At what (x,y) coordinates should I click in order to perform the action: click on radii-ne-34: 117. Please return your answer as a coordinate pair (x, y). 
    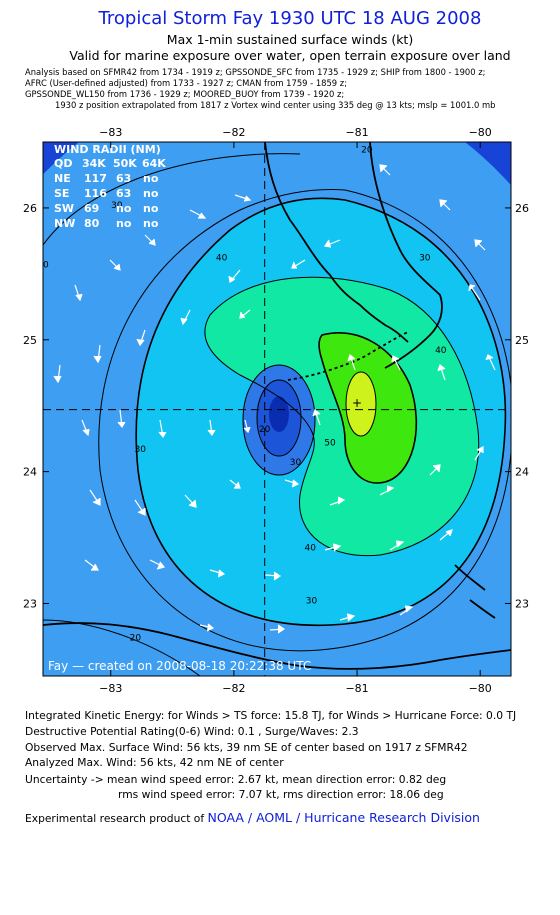
    Looking at the image, I should click on (95, 178).